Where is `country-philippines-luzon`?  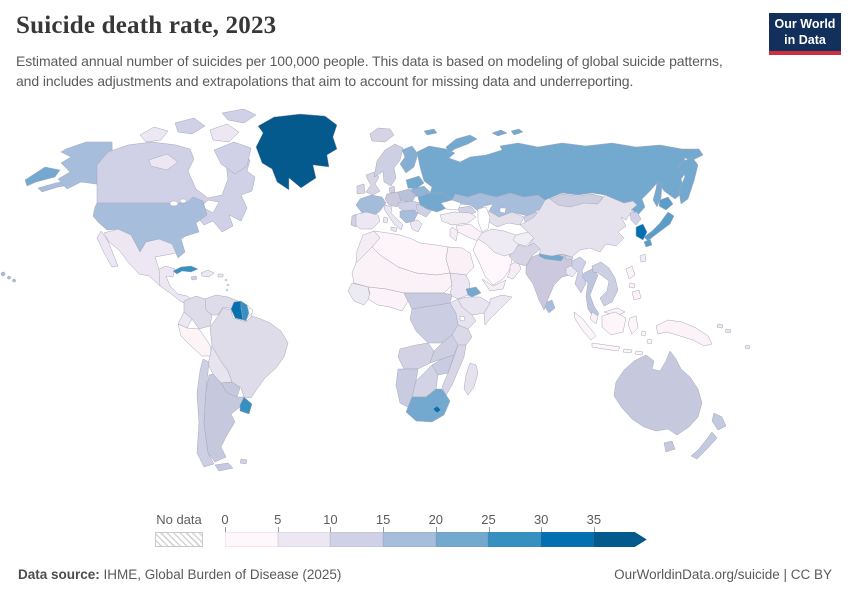 country-philippines-luzon is located at coordinates (630, 272).